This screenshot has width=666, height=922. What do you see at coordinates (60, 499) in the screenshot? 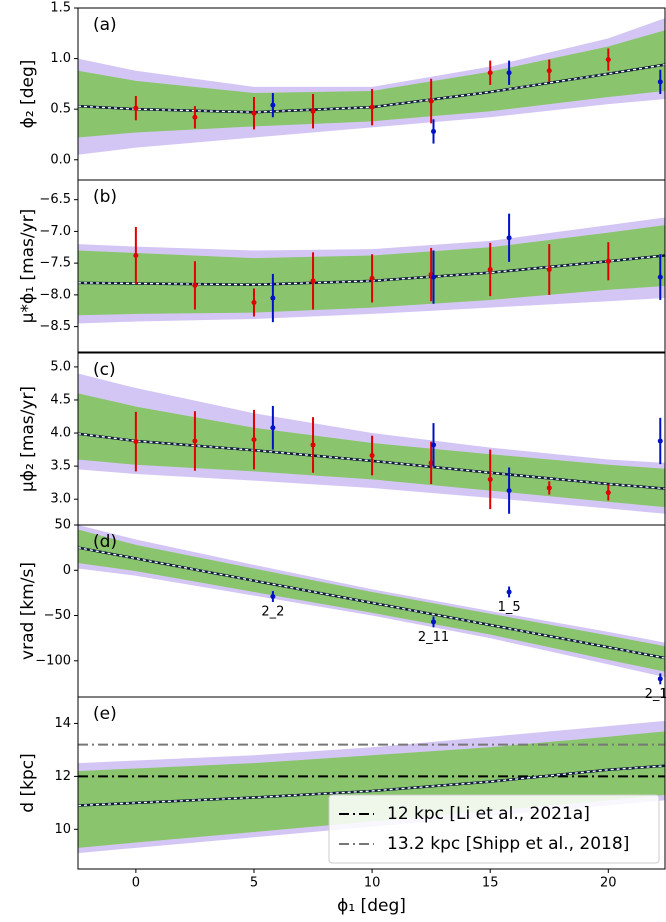
I see `y-tick-label: 3.0` at bounding box center [60, 499].